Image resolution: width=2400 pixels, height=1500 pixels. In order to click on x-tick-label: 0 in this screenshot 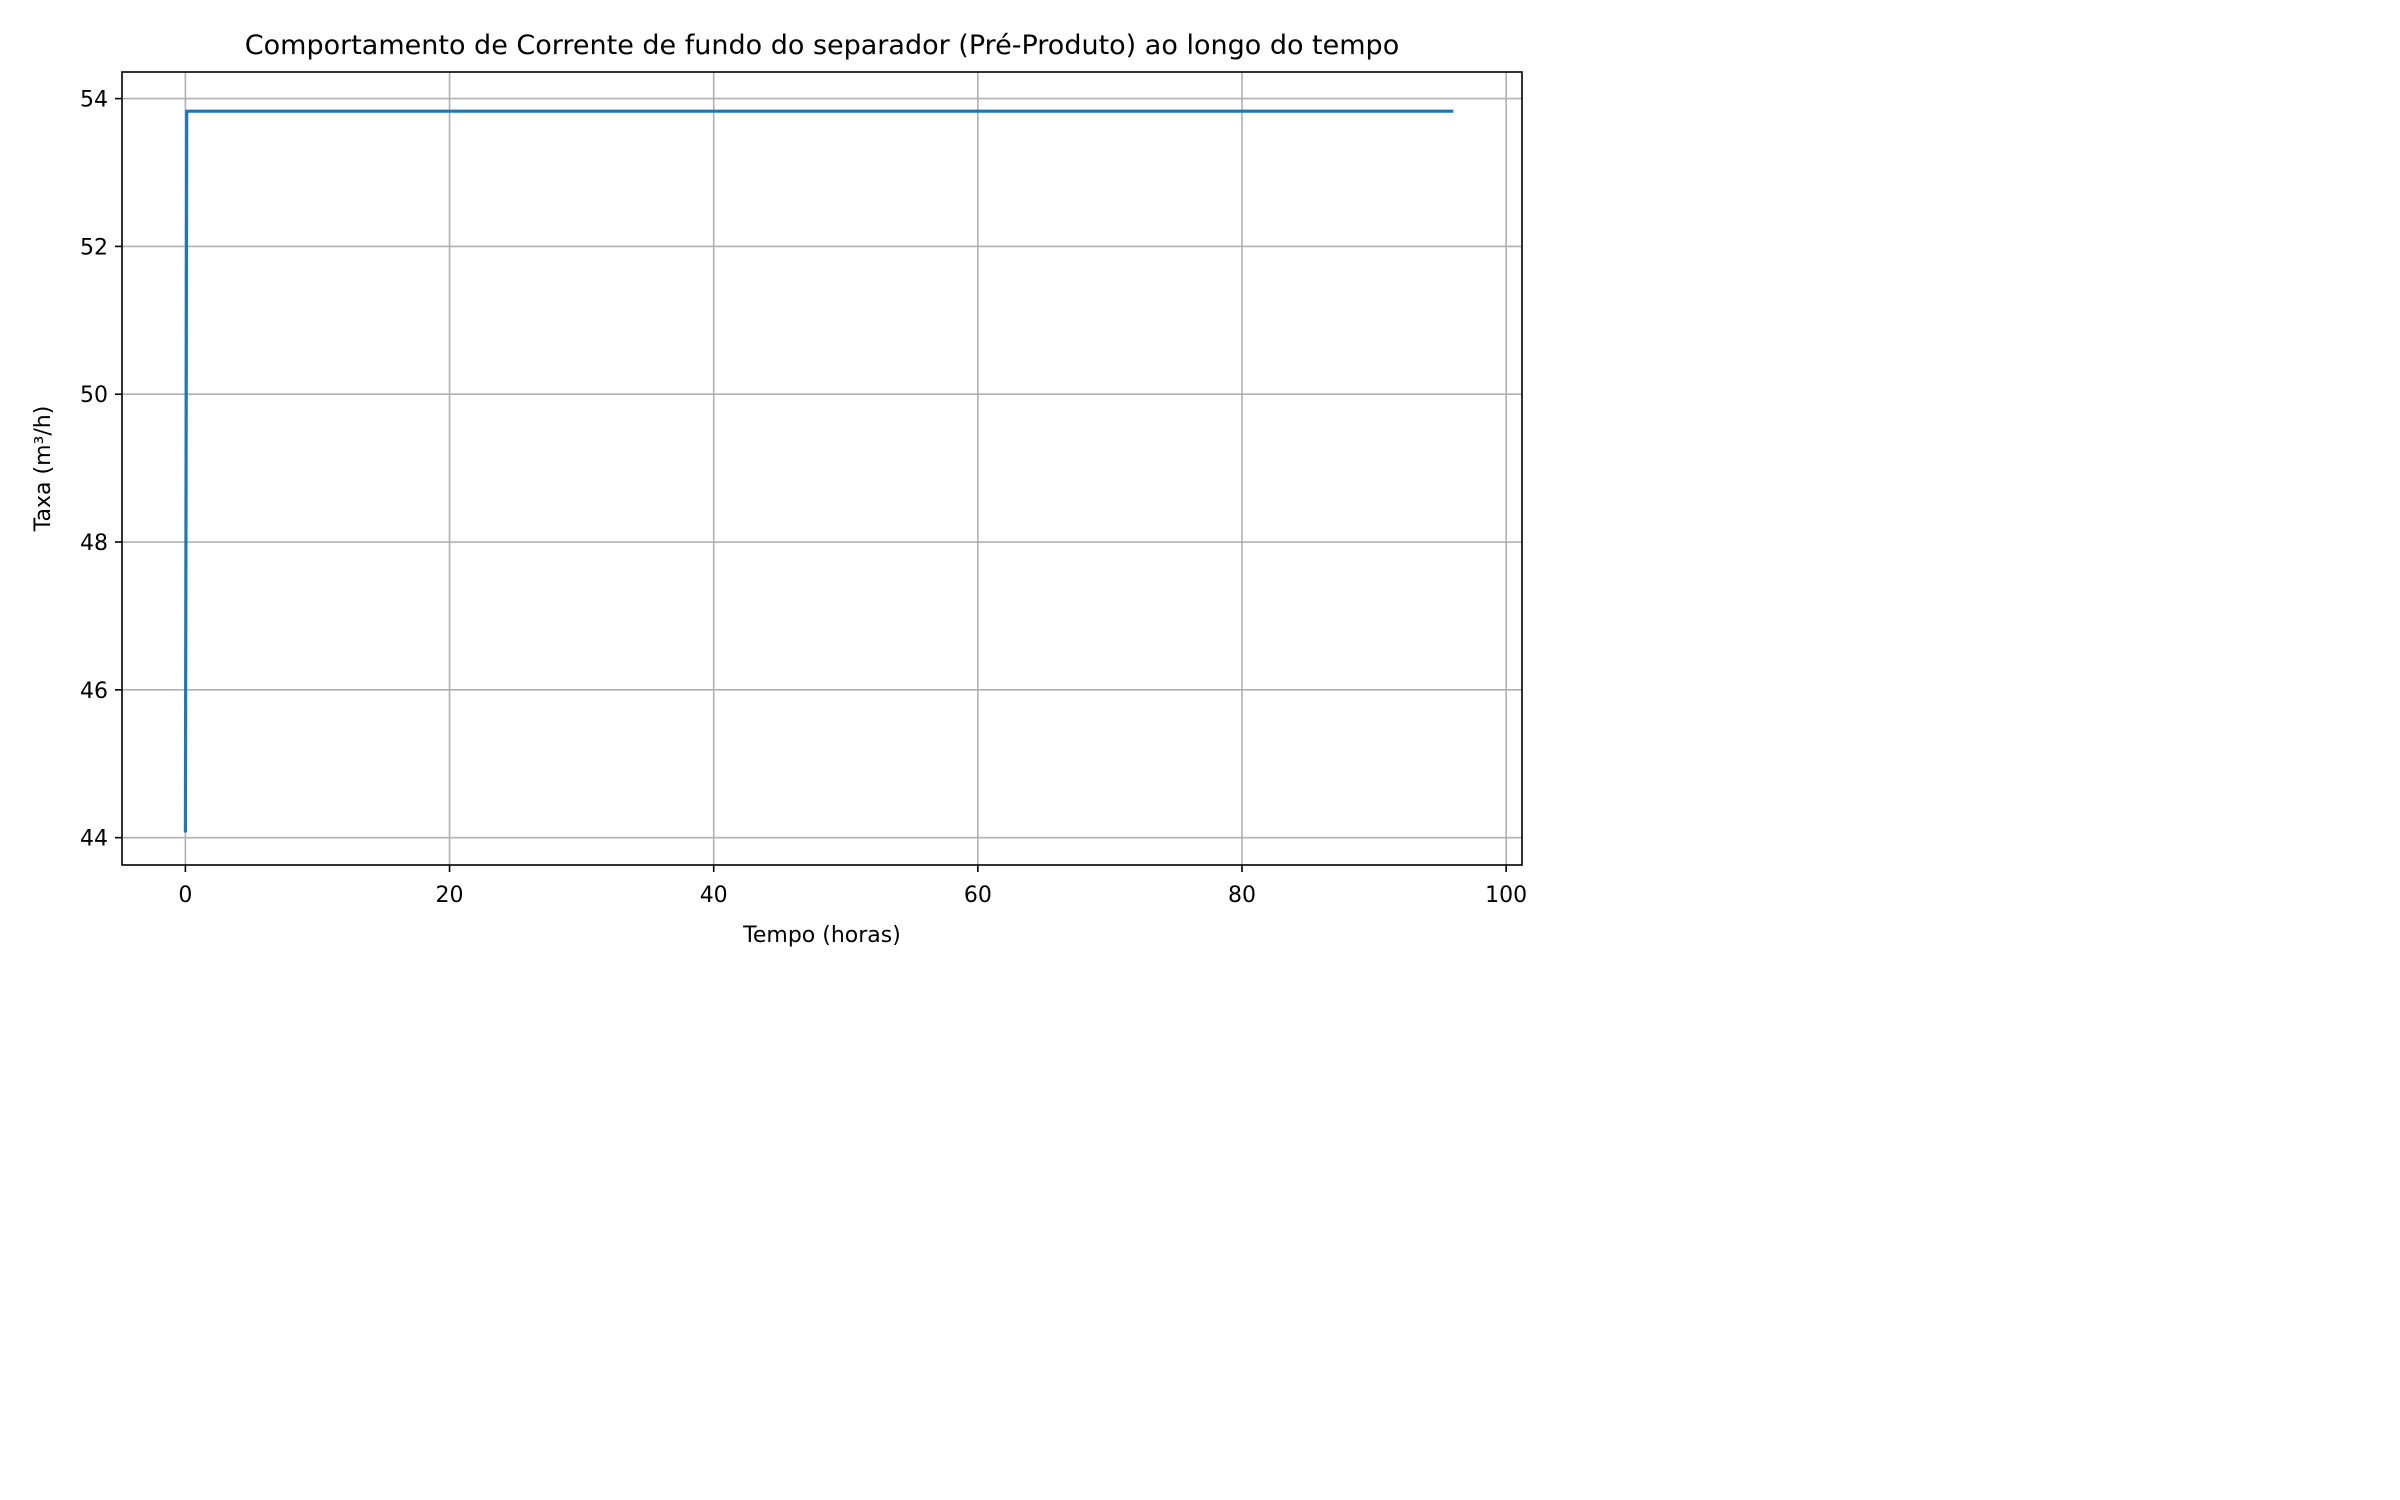, I will do `click(185, 895)`.